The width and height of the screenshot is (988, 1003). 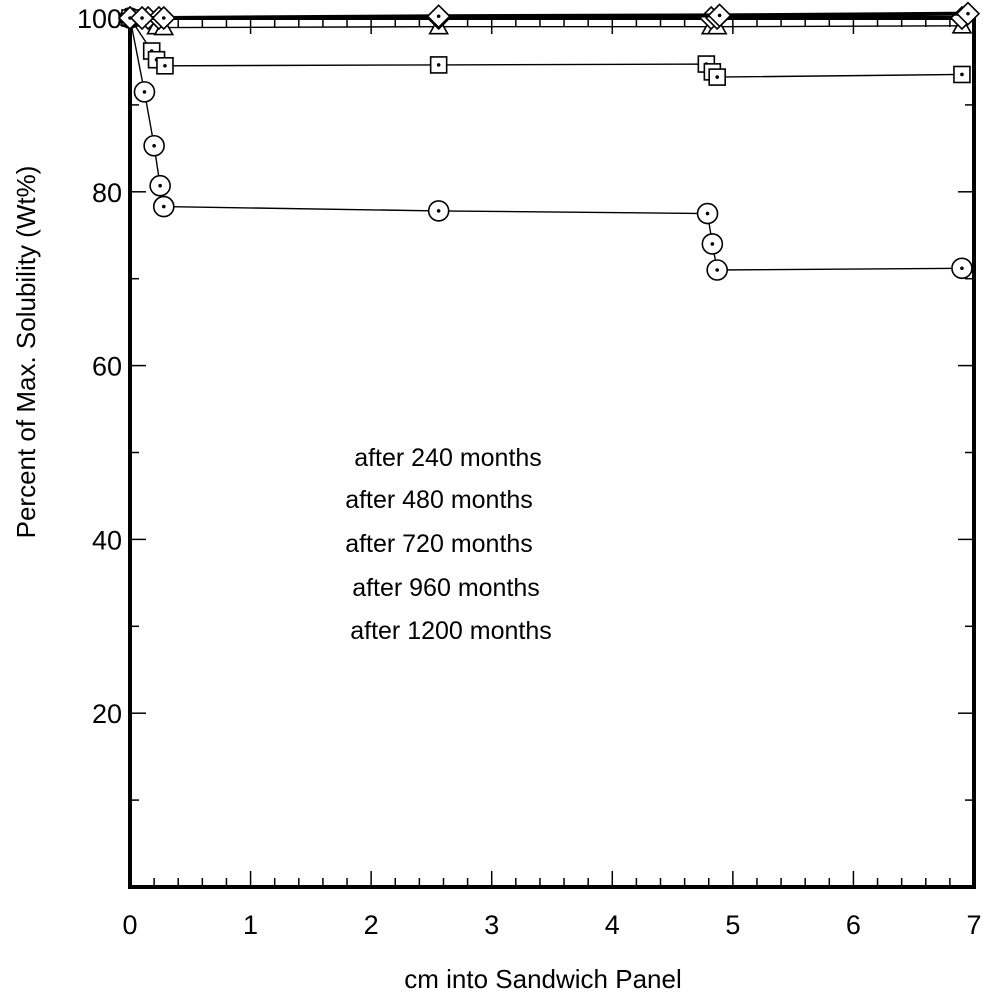 What do you see at coordinates (439, 544) in the screenshot?
I see `legend-entry: after 720 months` at bounding box center [439, 544].